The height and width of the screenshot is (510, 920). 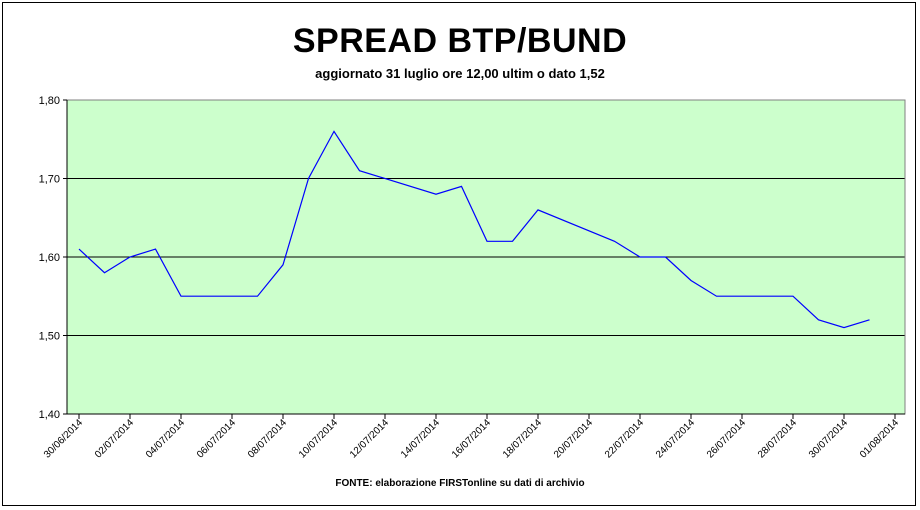 I want to click on x-tick-label: 20/07/2014, so click(x=573, y=438).